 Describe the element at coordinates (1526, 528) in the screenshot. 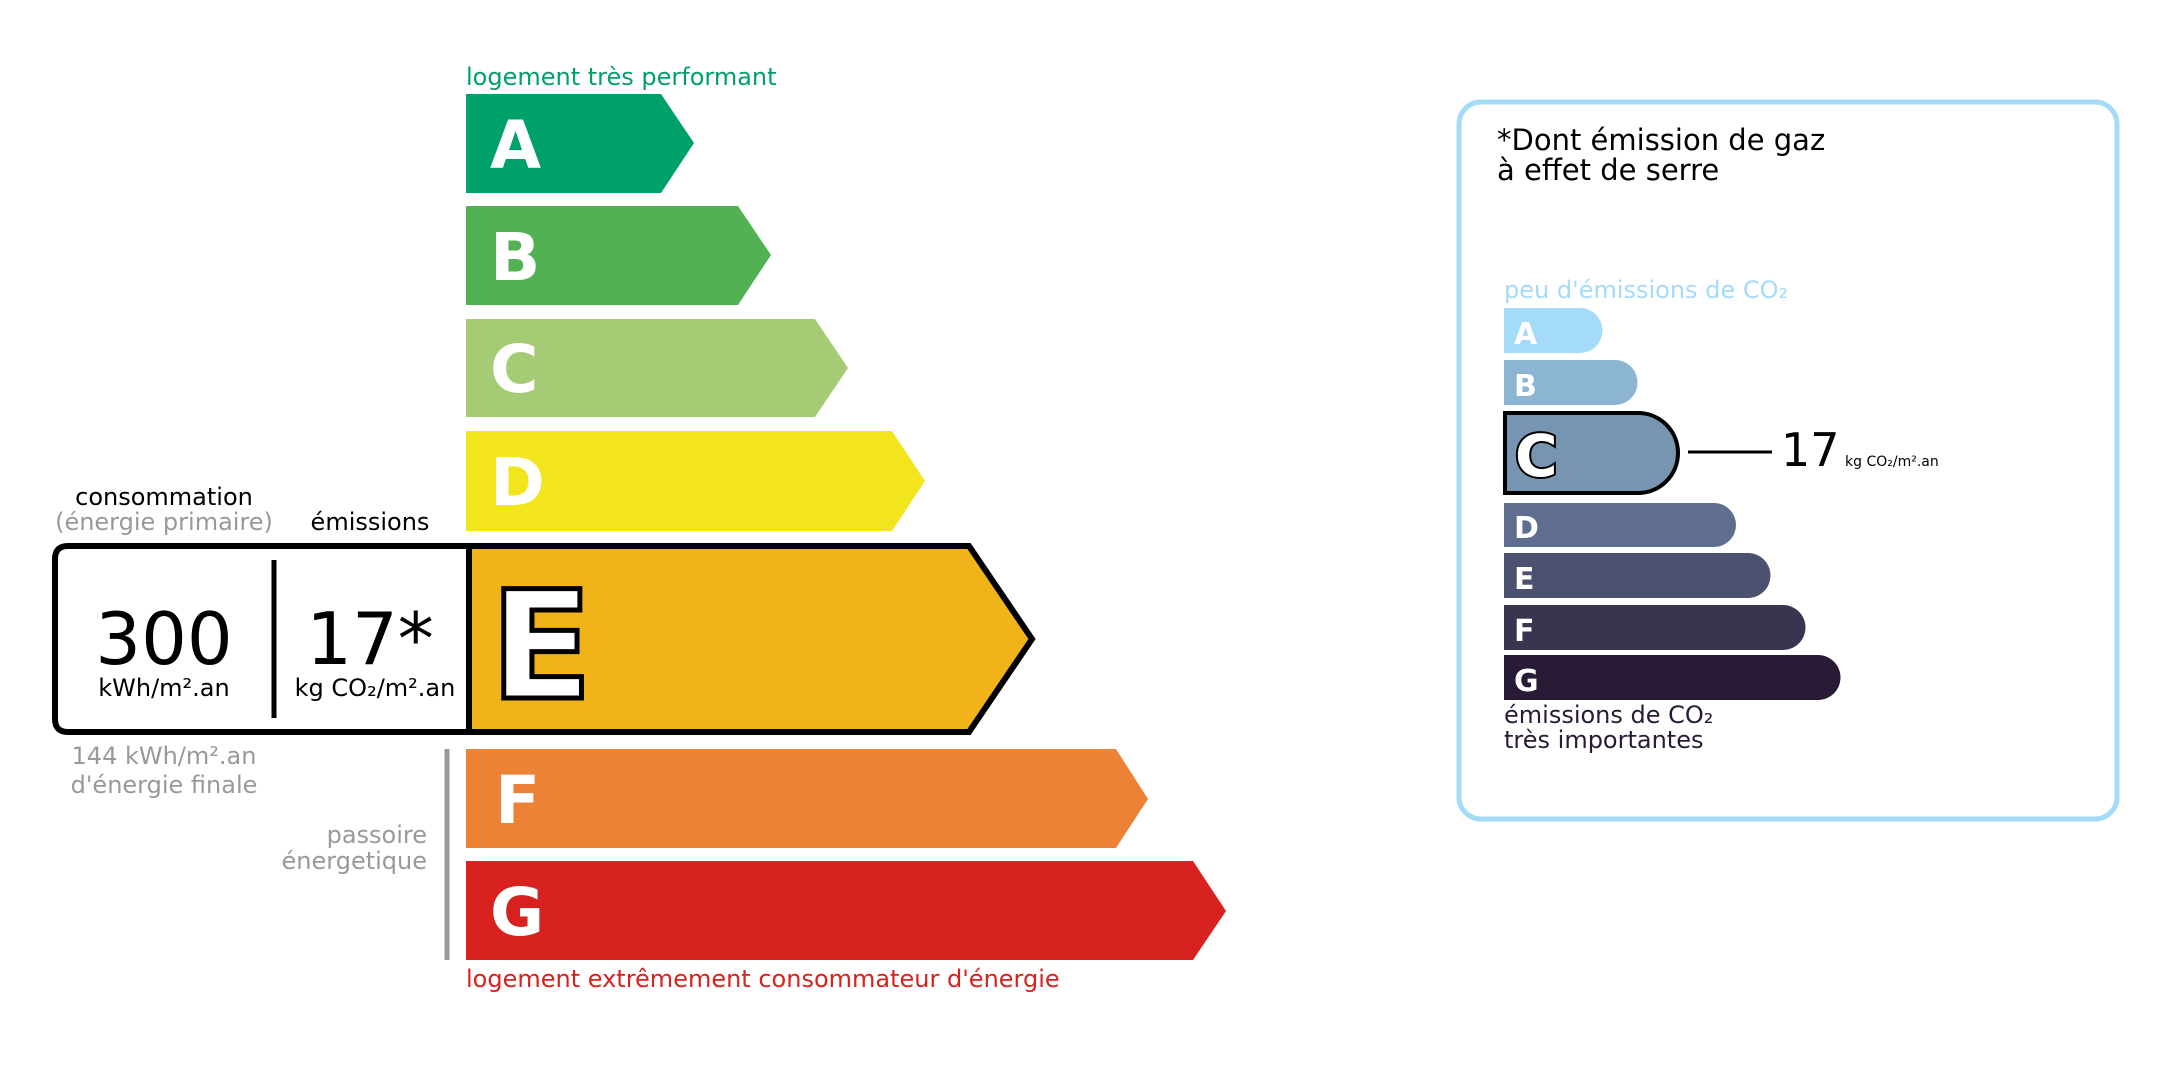

I see `ghg-letter-d: D` at that location.